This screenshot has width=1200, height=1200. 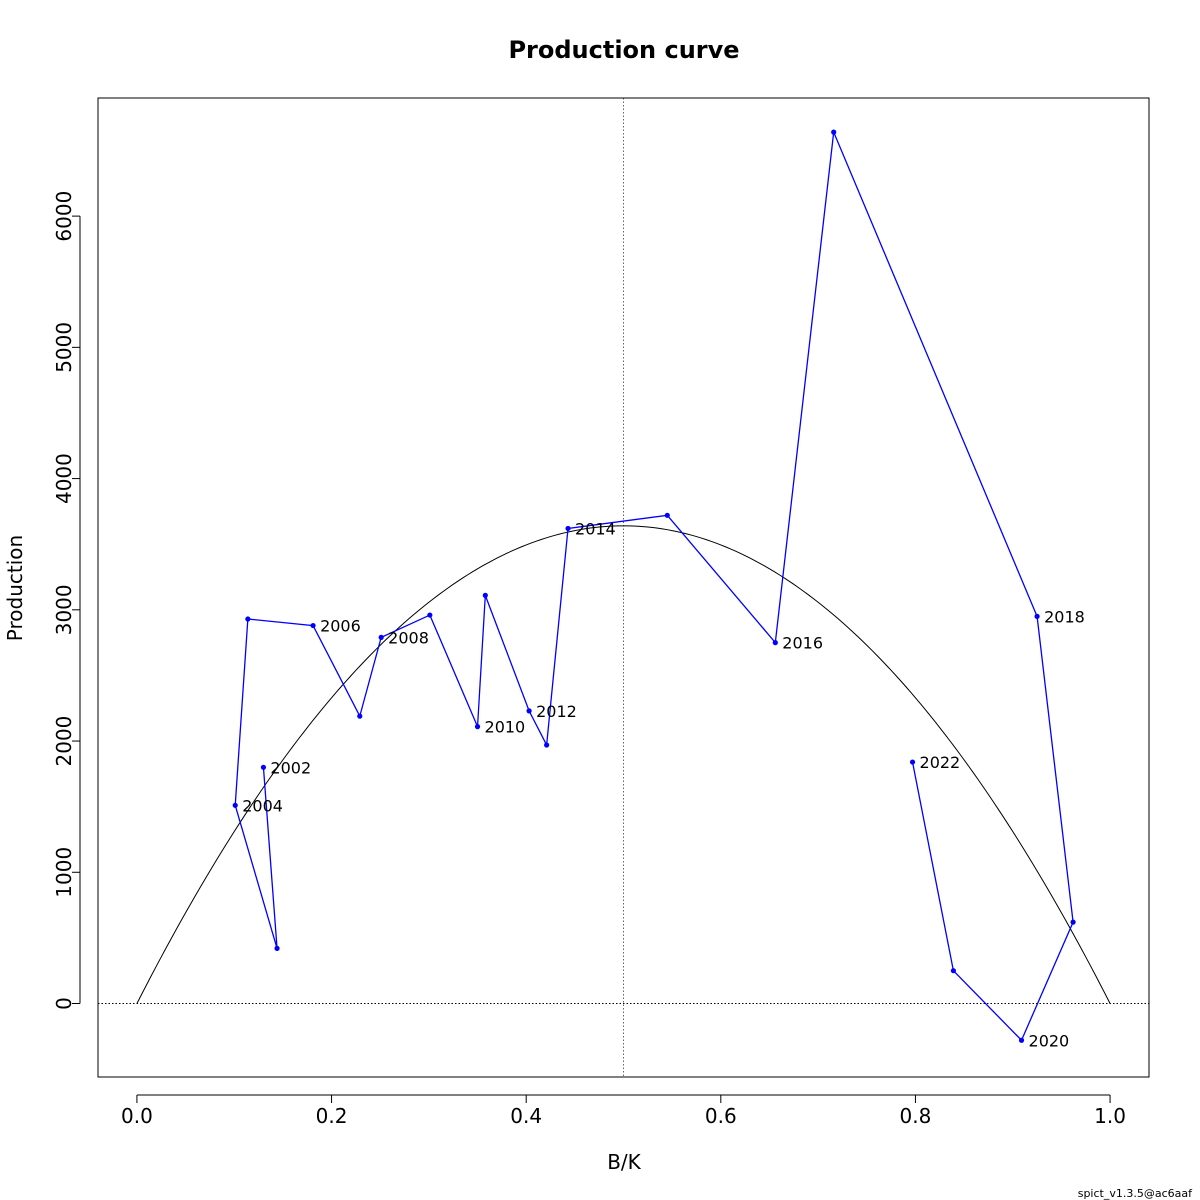 I want to click on version-footer: spict_v1.3.5@ac6aaf, so click(x=1135, y=1193).